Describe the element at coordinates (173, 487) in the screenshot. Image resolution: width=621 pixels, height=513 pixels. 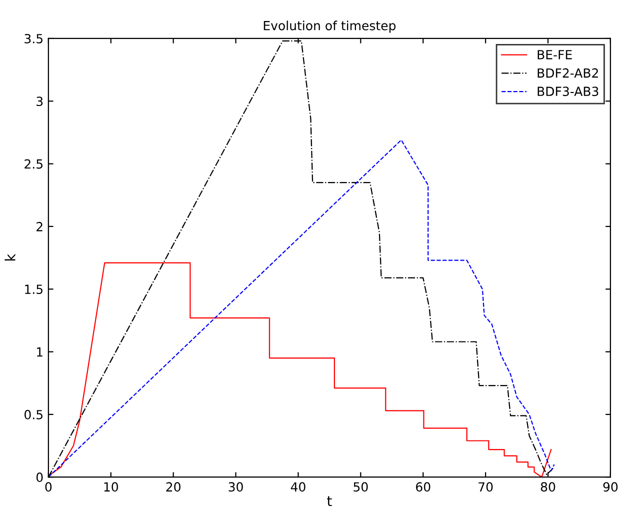
I see `x-tick-label: 20` at that location.